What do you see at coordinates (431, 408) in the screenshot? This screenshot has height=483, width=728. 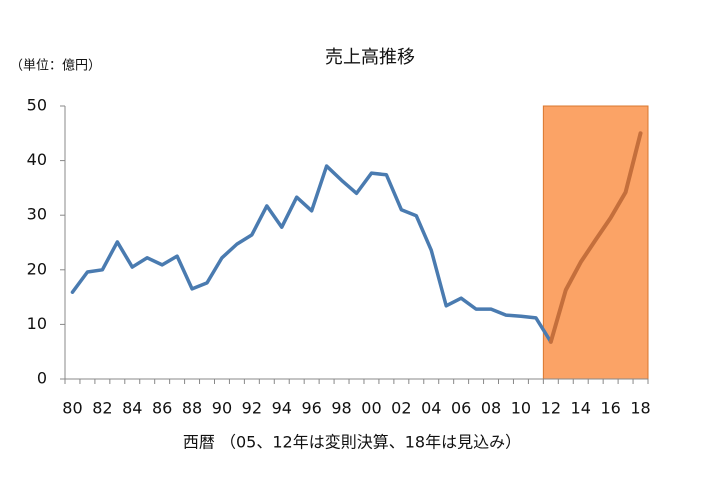 I see `x-tick-label: 04` at bounding box center [431, 408].